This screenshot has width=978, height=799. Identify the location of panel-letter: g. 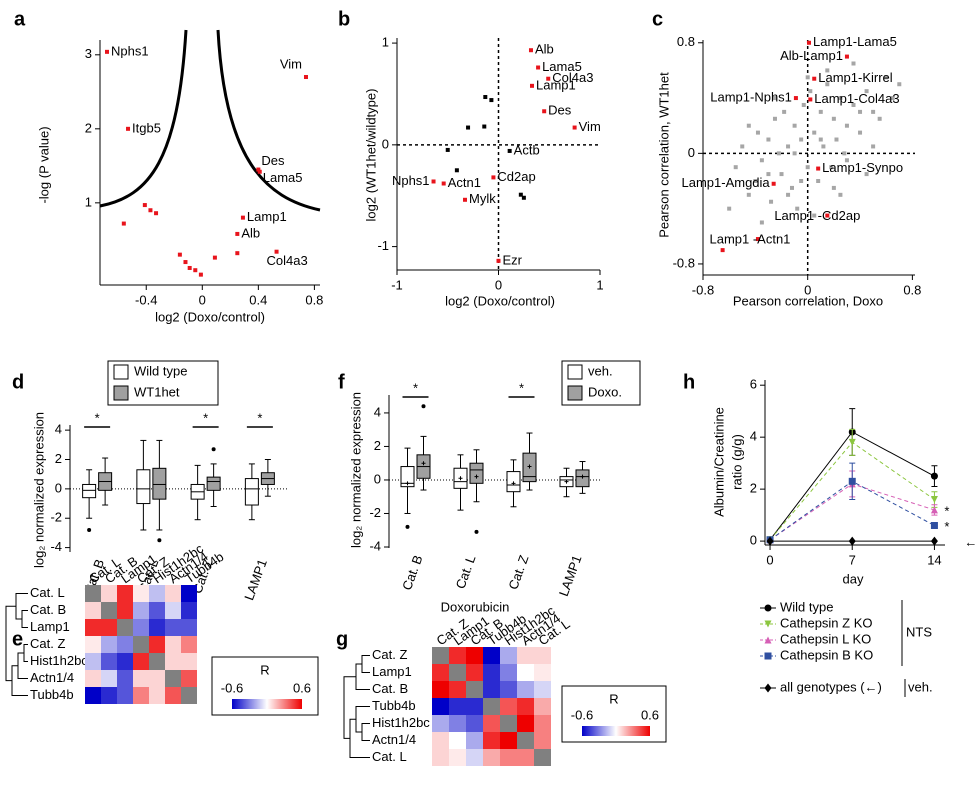
(342, 639).